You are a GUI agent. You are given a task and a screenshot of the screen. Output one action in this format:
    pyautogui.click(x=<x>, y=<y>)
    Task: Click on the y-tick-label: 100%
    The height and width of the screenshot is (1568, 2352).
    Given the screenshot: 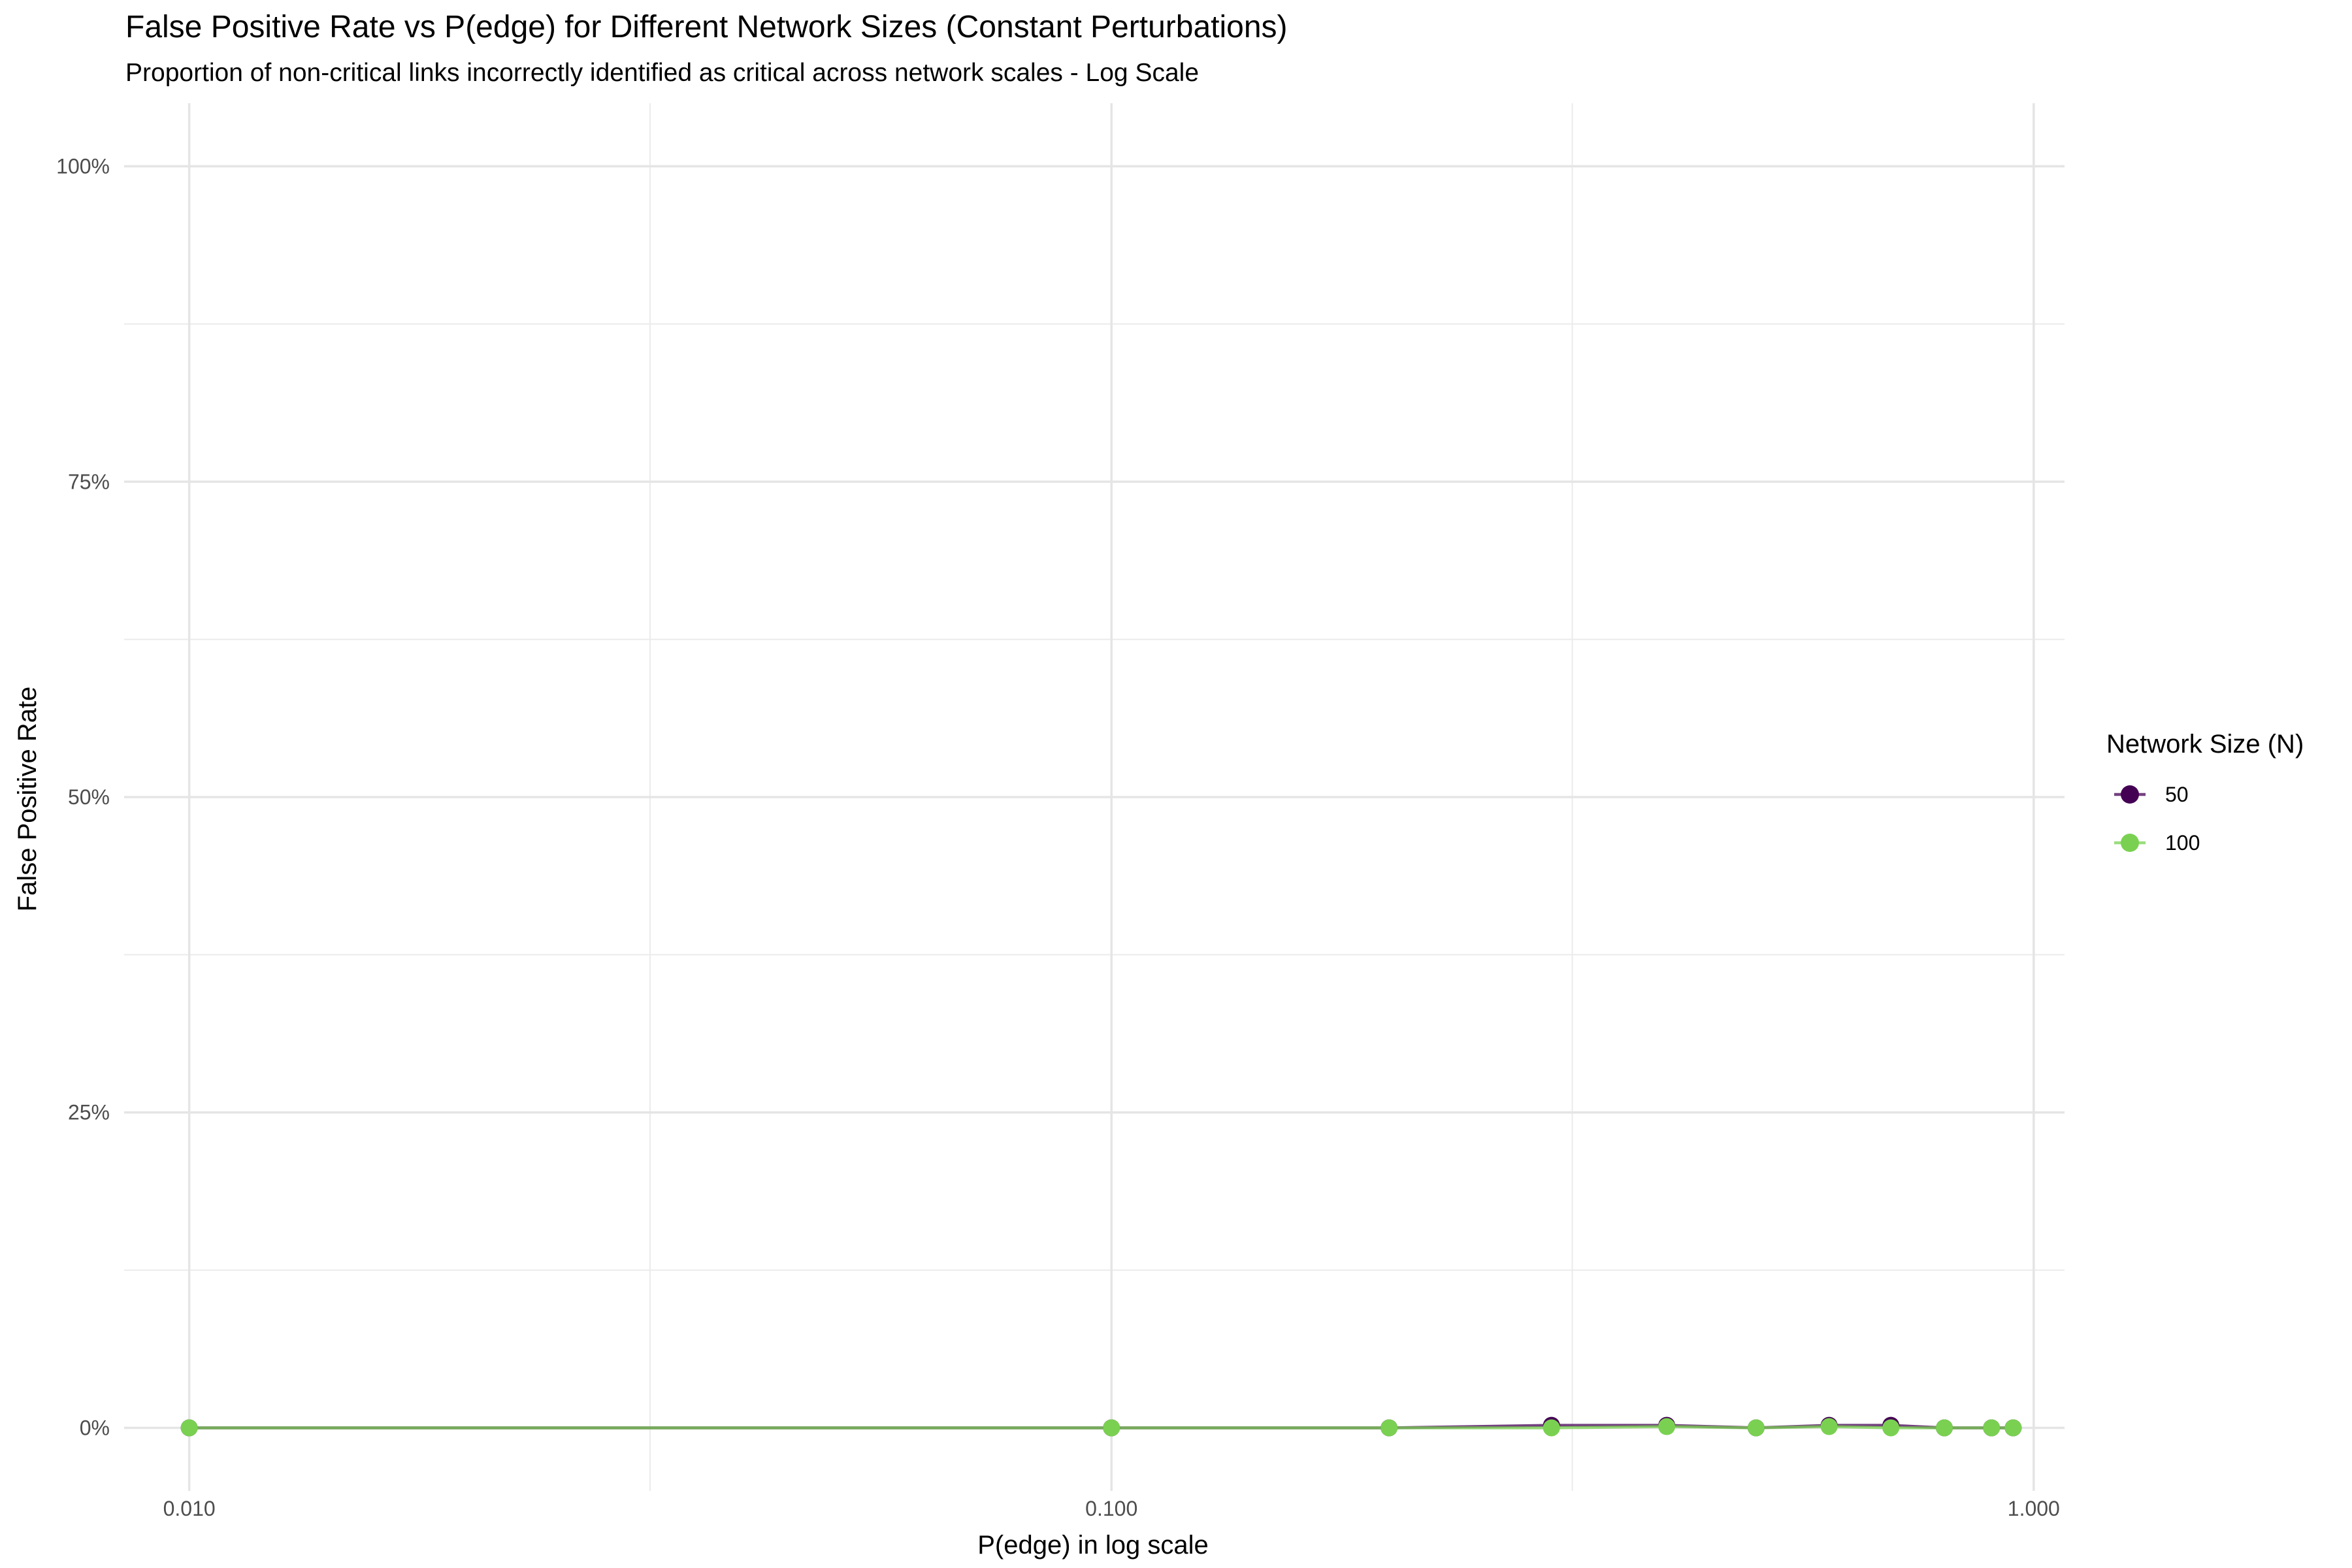 What is the action you would take?
    pyautogui.click(x=83, y=166)
    